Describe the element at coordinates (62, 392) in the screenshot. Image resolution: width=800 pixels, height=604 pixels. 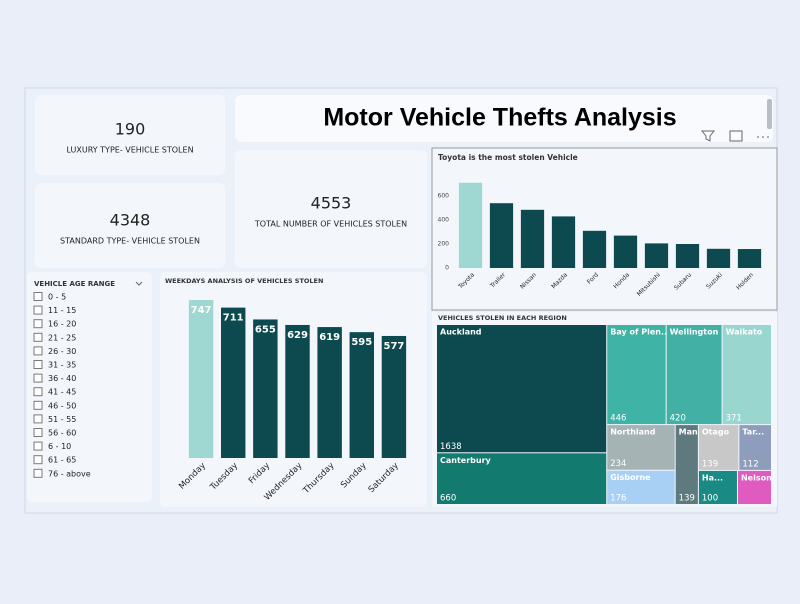
I see `slicer-item: 41 - 45` at that location.